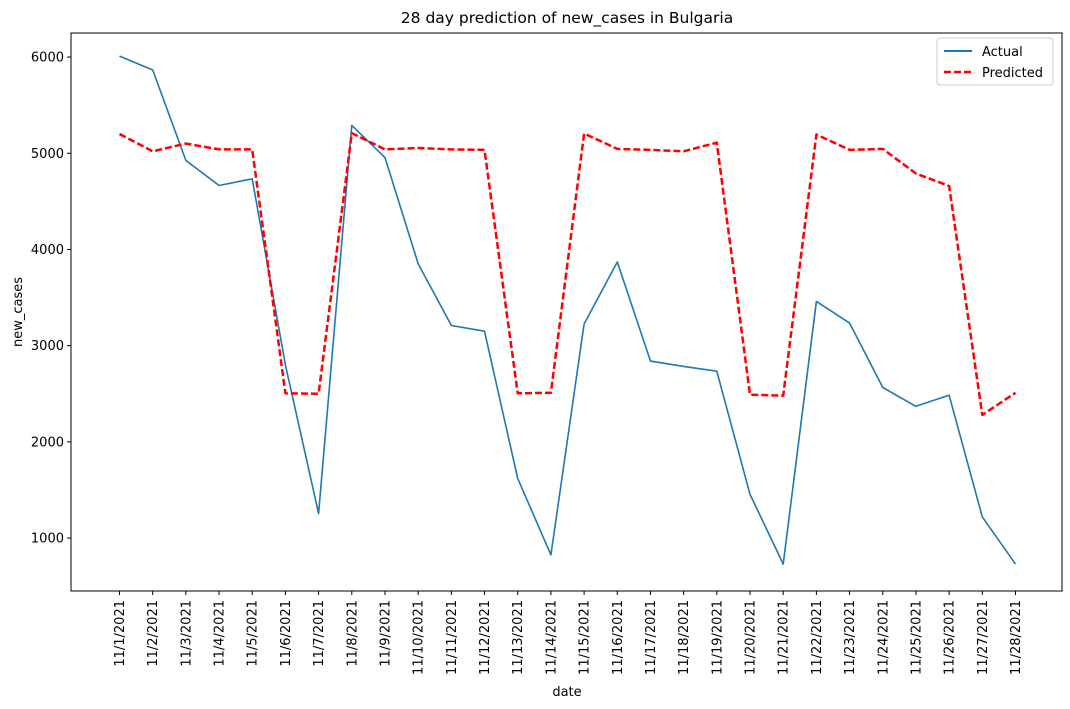  Describe the element at coordinates (1012, 73) in the screenshot. I see `legend-label-predicted: Predicted` at that location.